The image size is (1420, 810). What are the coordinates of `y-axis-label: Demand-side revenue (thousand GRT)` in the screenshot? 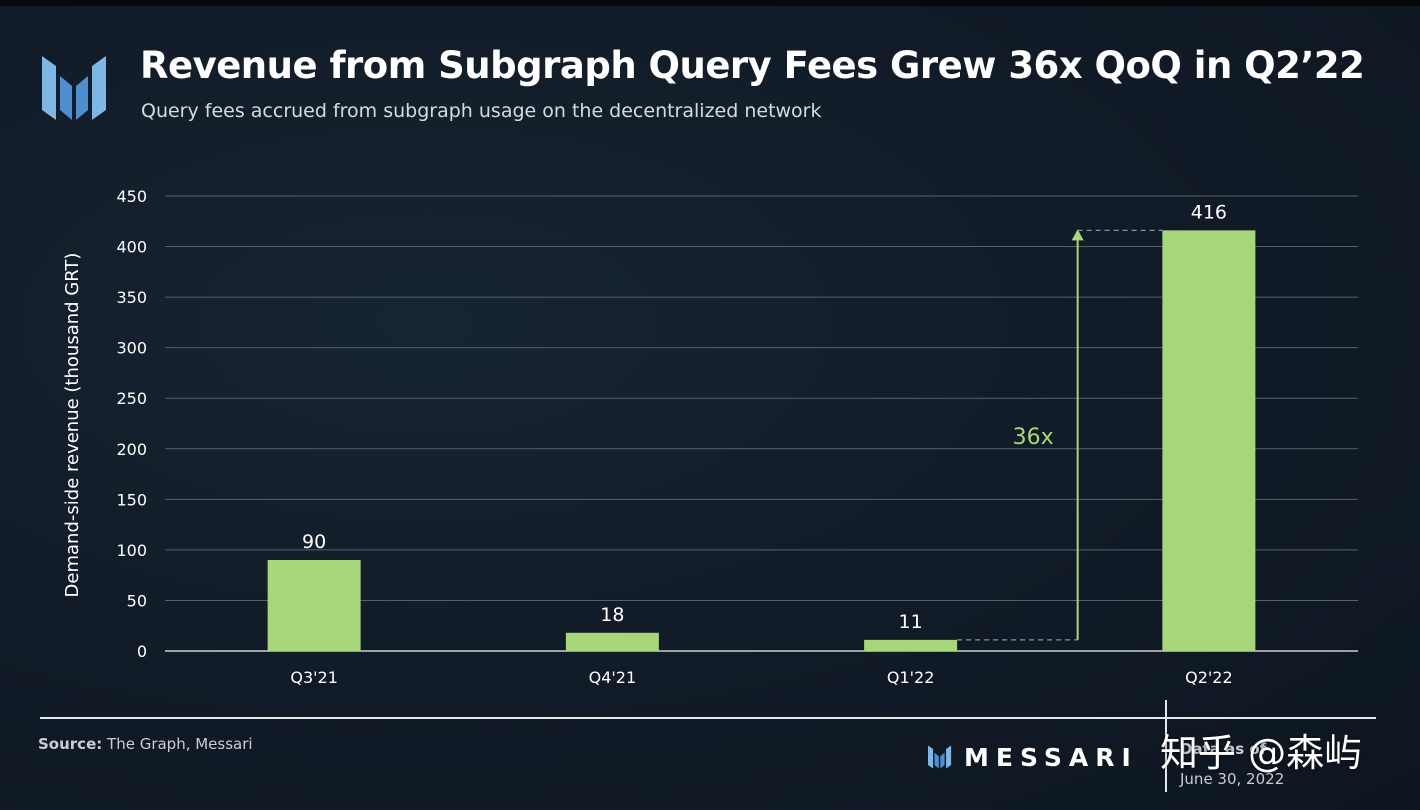 It's located at (72, 425).